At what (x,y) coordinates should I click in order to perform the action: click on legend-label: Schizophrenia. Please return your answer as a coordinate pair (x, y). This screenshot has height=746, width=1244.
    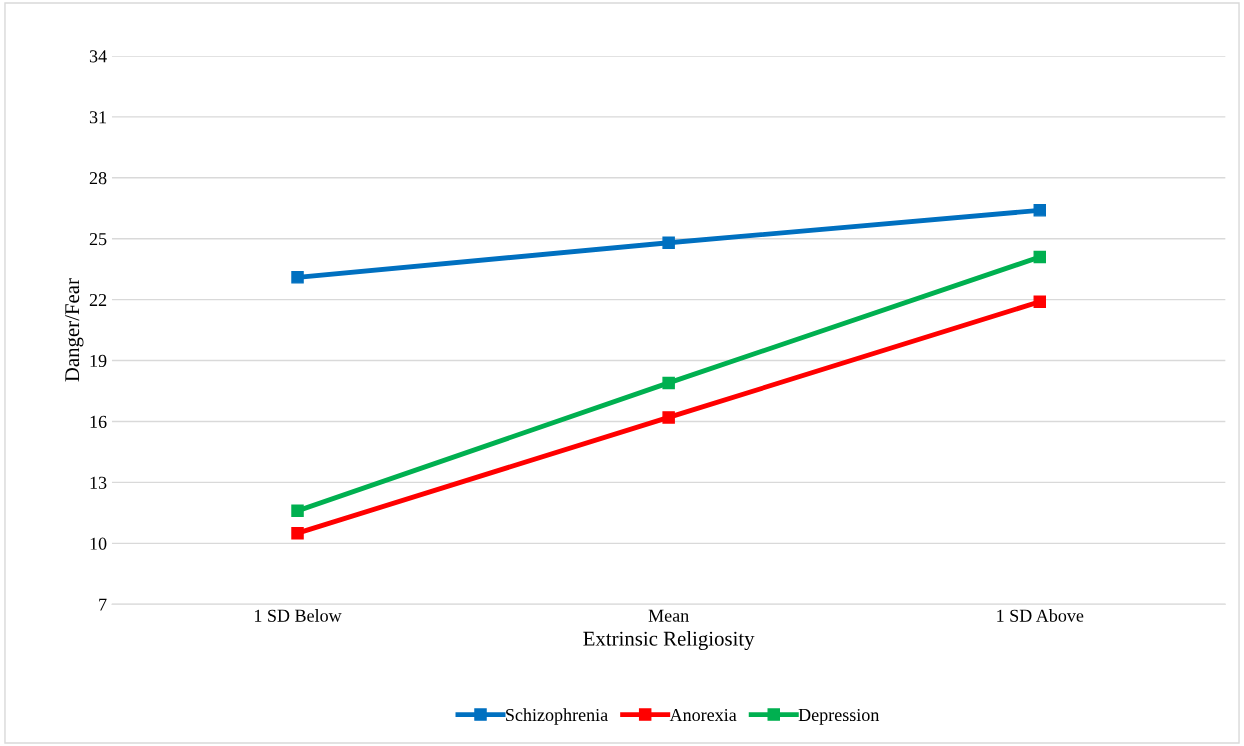
    Looking at the image, I should click on (557, 716).